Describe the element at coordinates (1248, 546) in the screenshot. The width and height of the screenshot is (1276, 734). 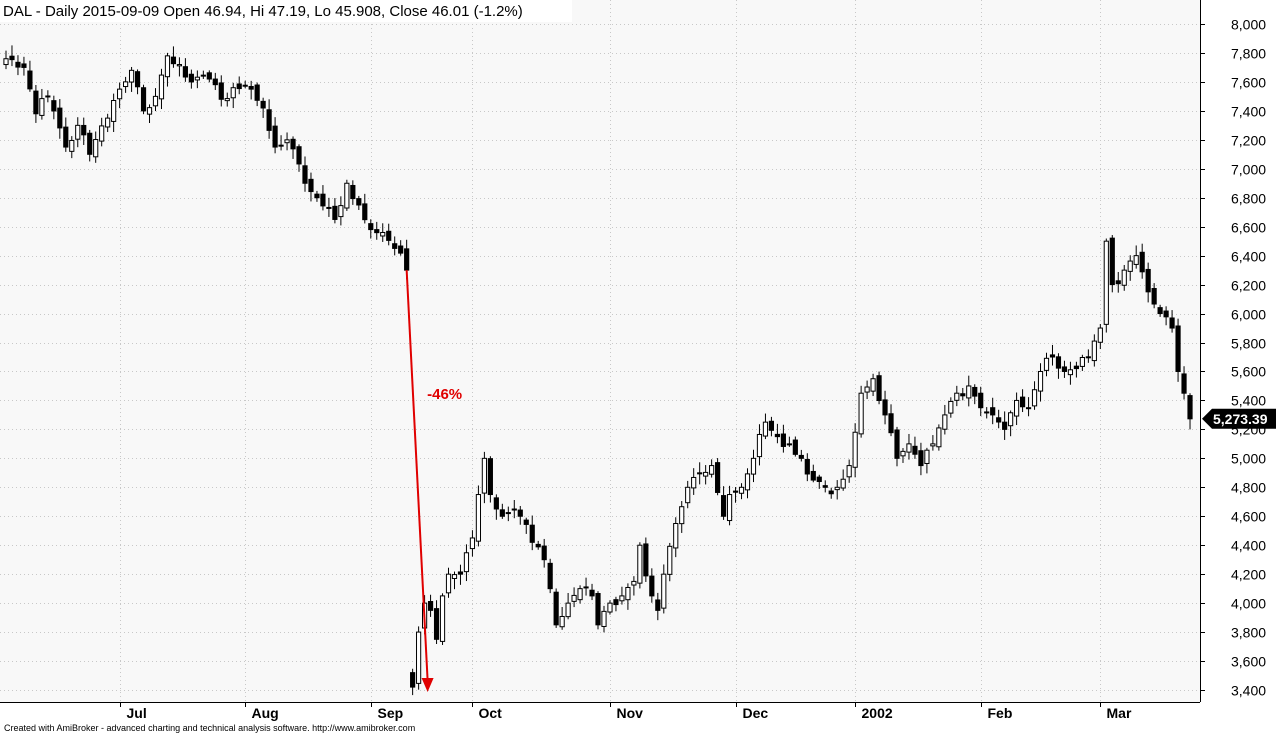
I see `price-tick-label: 4,400` at that location.